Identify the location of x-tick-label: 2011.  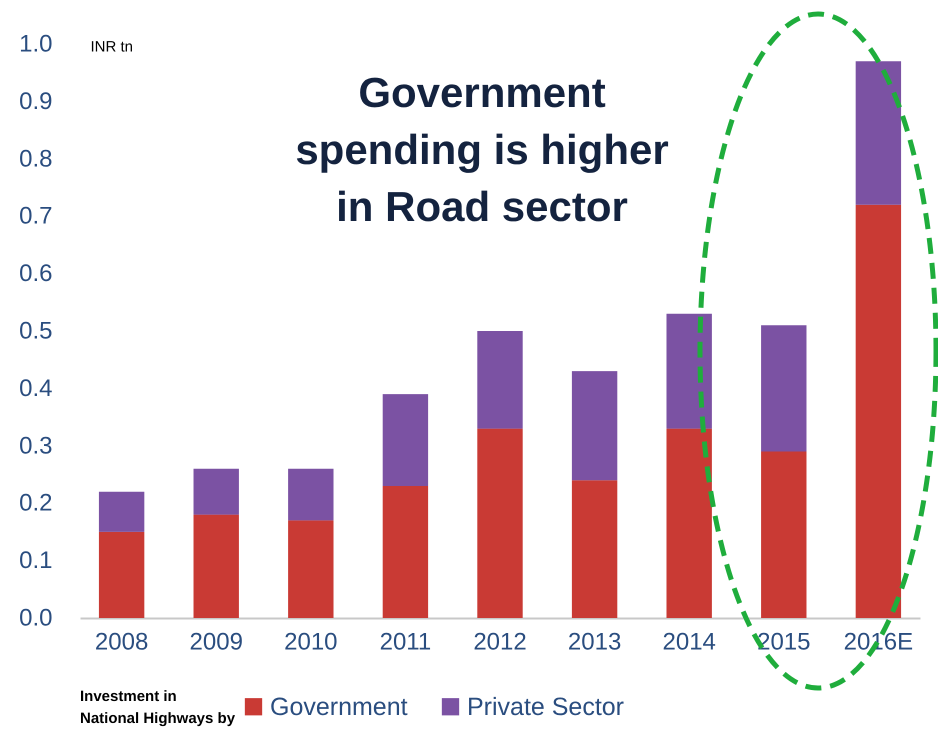
(406, 642).